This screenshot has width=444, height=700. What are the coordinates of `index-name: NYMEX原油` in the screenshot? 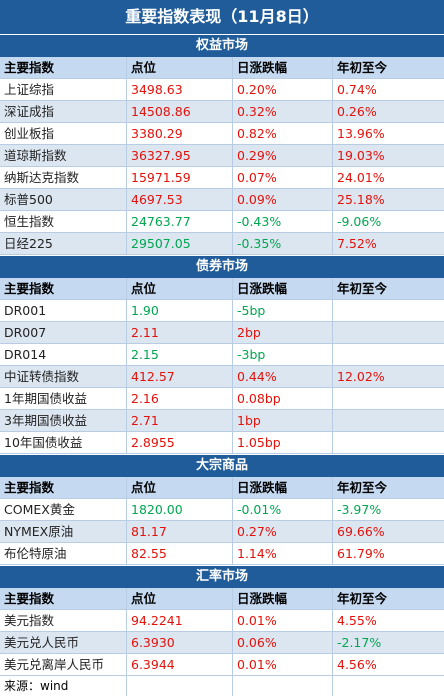 It's located at (63, 532).